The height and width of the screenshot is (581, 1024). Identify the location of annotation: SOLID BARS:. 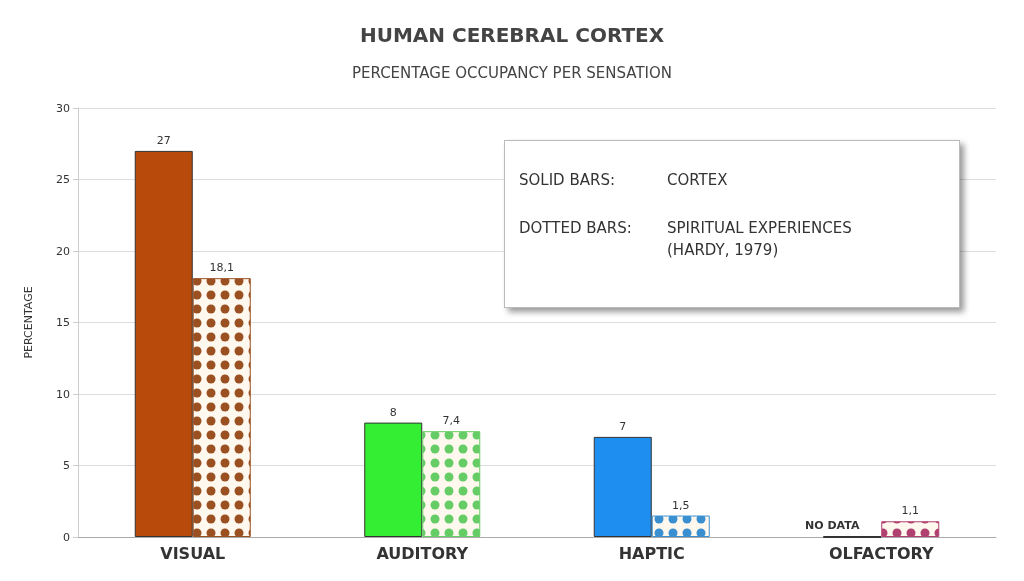
(567, 180).